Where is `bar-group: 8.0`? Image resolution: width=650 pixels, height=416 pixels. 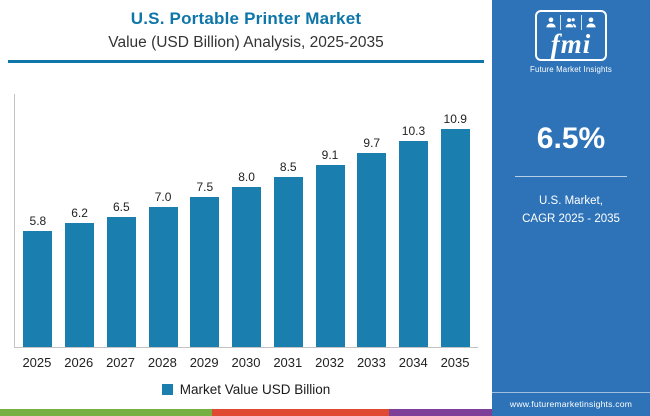
bar-group: 8.0 is located at coordinates (247, 258).